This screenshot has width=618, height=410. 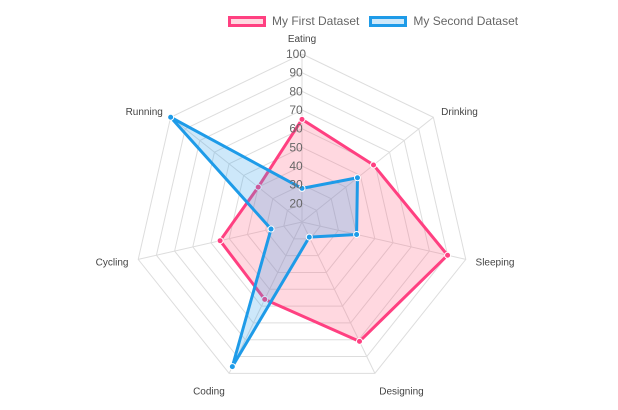 What do you see at coordinates (357, 178) in the screenshot?
I see `data-point-second-drinking` at bounding box center [357, 178].